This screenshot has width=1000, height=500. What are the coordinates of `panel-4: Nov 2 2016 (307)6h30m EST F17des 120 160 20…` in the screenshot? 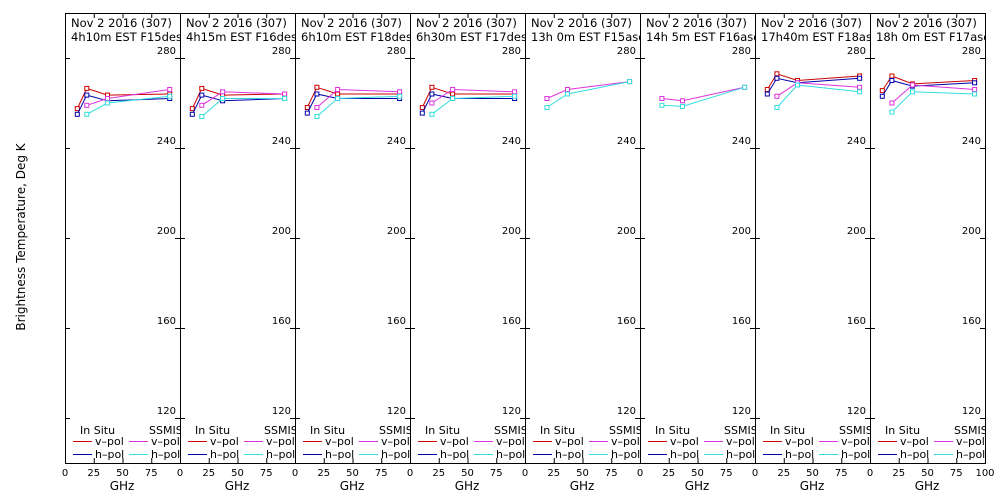 It's located at (466, 253).